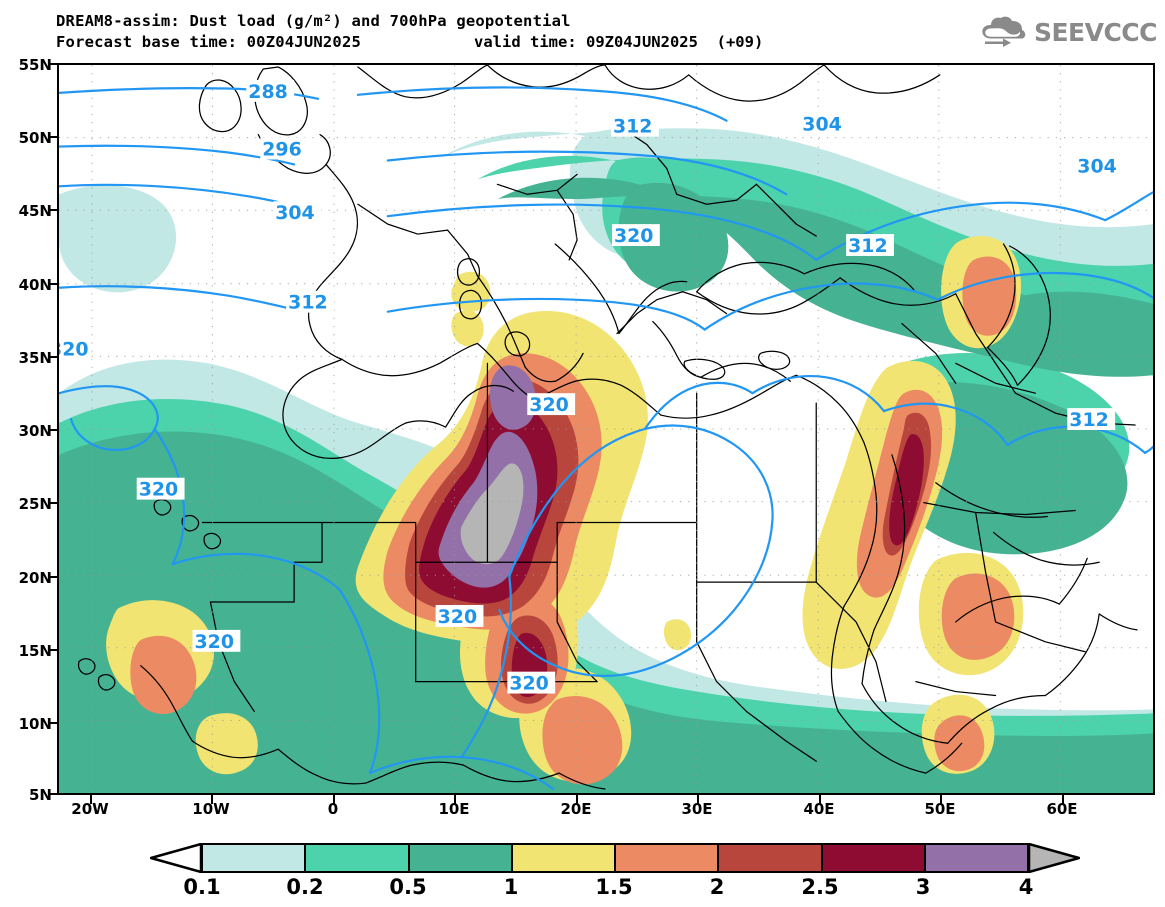 The width and height of the screenshot is (1165, 907). What do you see at coordinates (1054, 858) in the screenshot?
I see `colorbar-high-cap` at bounding box center [1054, 858].